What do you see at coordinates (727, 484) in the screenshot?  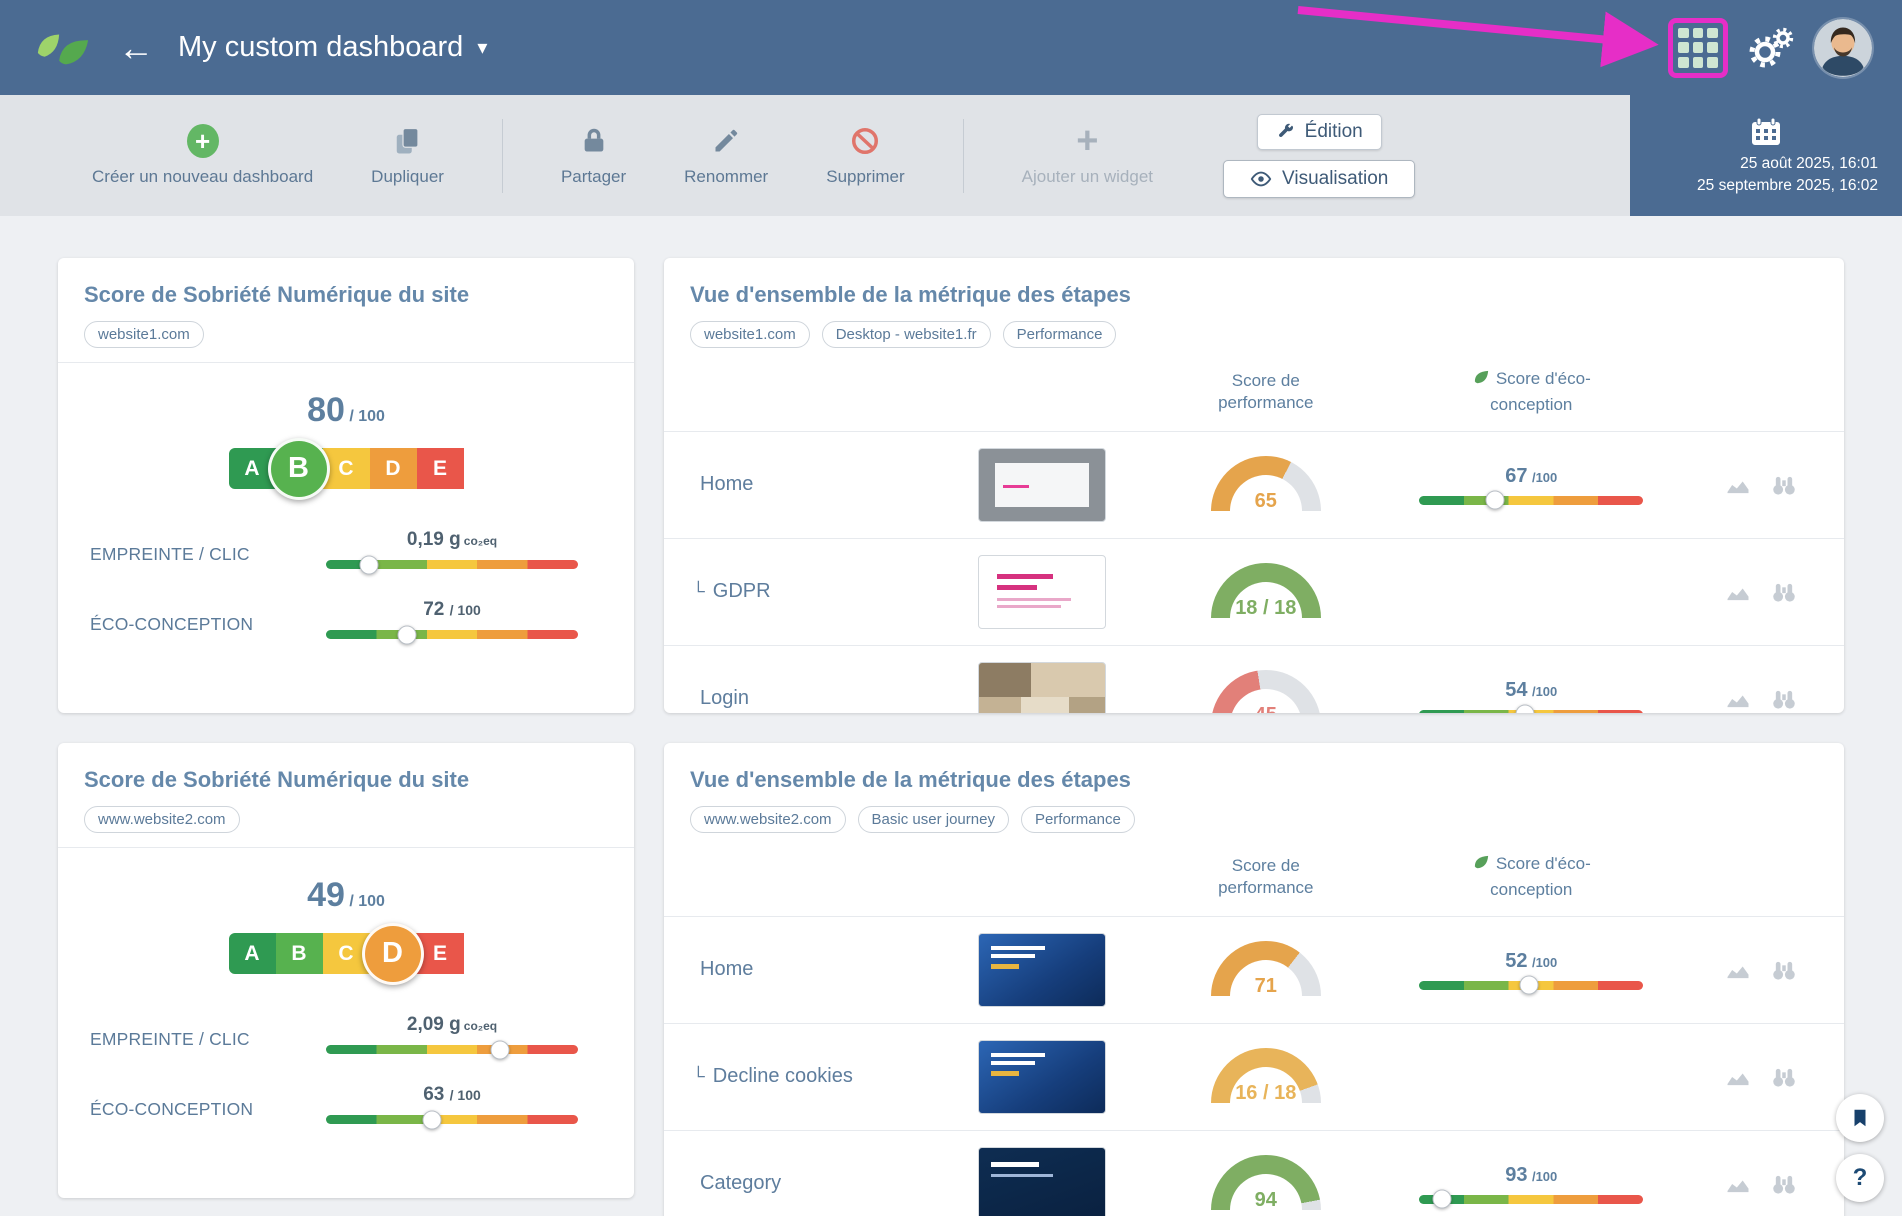 I see `step-name: Home` at bounding box center [727, 484].